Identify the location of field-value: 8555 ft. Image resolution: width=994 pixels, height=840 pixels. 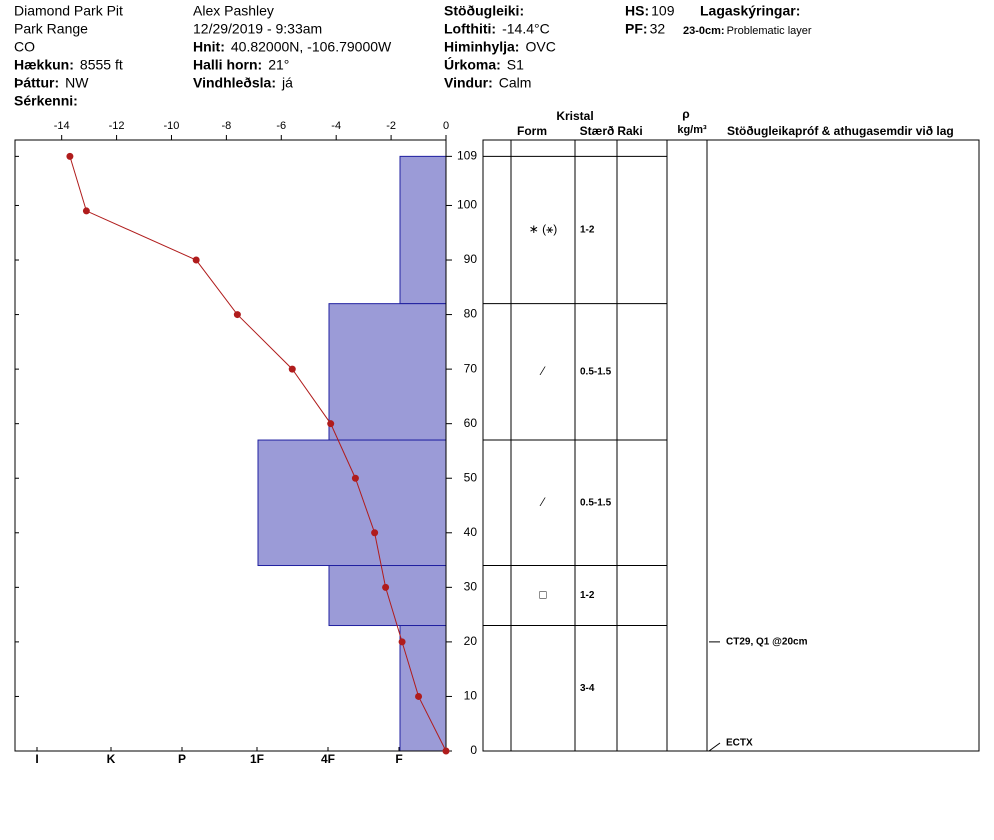
(101, 65).